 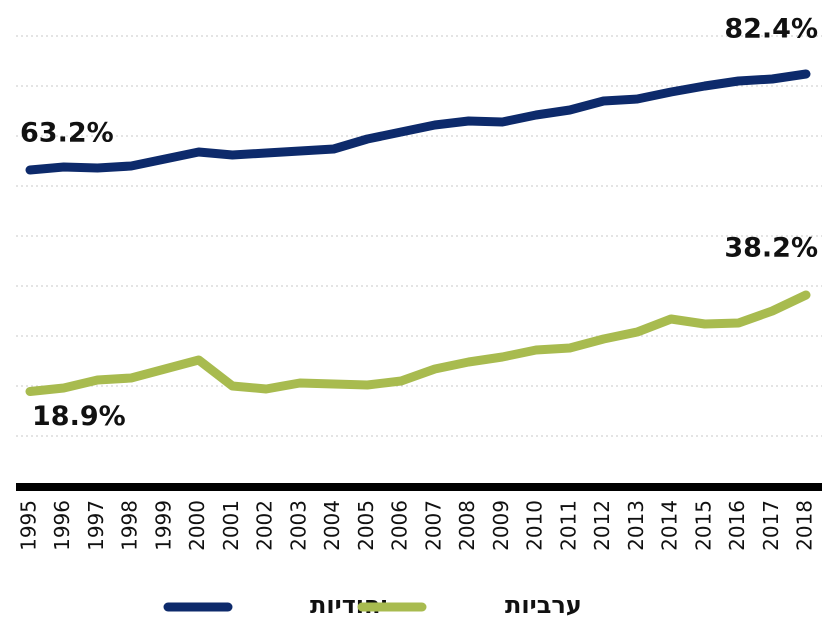 I want to click on x-tick-label: 2002, so click(x=265, y=525).